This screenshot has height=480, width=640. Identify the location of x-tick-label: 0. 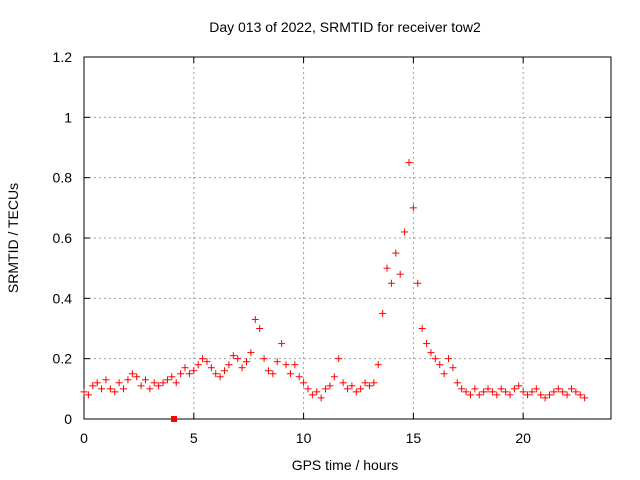
(84, 438).